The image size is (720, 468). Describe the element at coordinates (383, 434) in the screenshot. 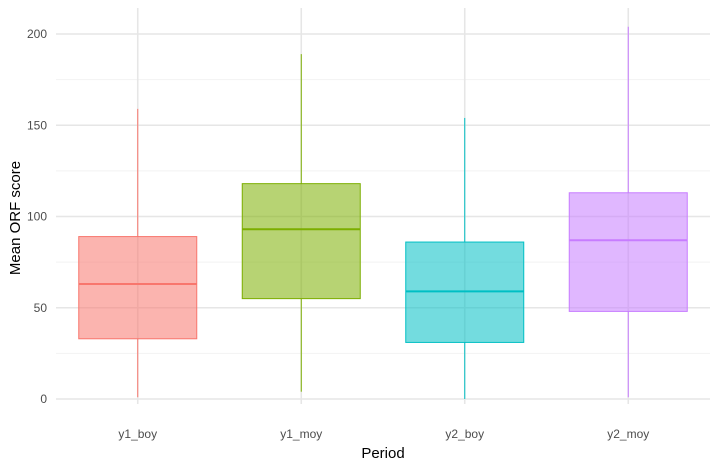

I see `x-tick-labels: y1_boy y1_moy y2_boy y2_moy` at that location.